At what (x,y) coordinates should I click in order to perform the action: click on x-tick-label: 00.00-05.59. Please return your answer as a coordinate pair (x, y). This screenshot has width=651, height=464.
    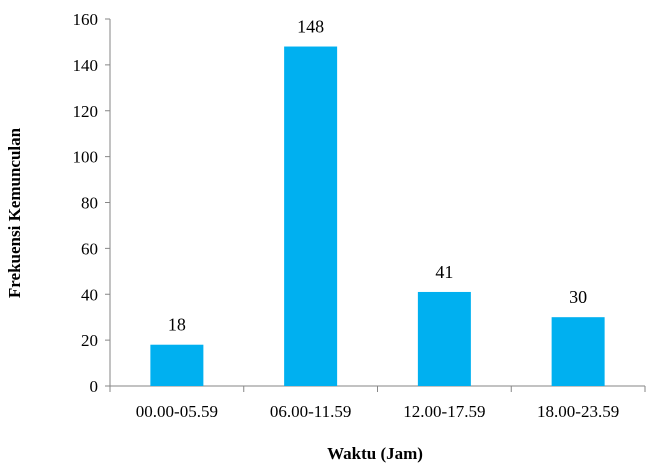
    Looking at the image, I should click on (177, 411).